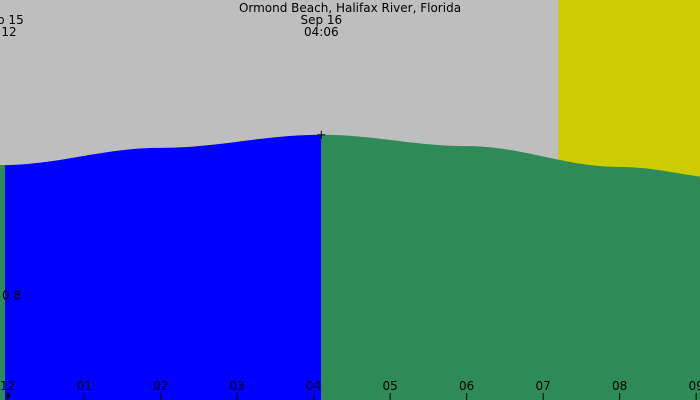 This screenshot has height=400, width=700. What do you see at coordinates (2, 282) in the screenshot?
I see `falling-tide-sliver` at bounding box center [2, 282].